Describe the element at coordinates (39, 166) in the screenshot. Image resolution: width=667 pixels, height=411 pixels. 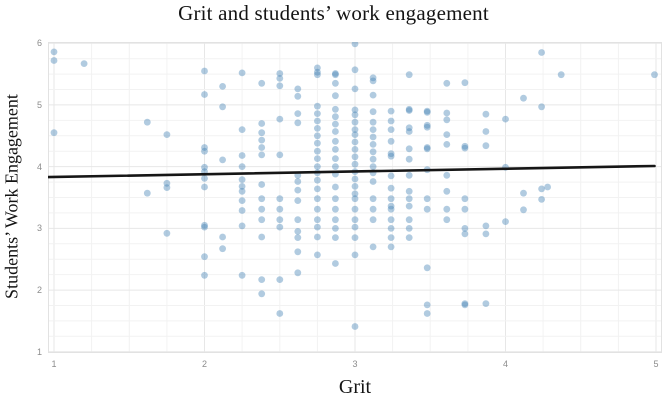
I see `y-tick-label: 4` at that location.